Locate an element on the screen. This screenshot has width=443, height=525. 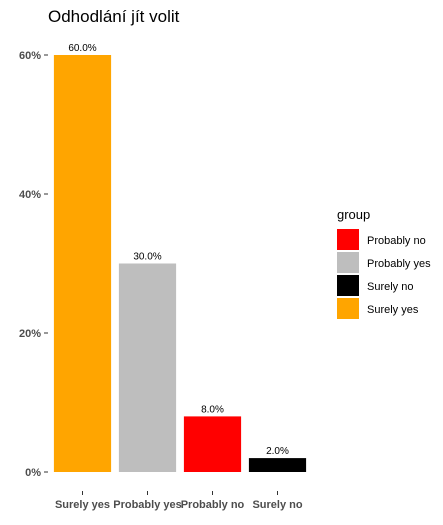
legend-title: group is located at coordinates (353, 214).